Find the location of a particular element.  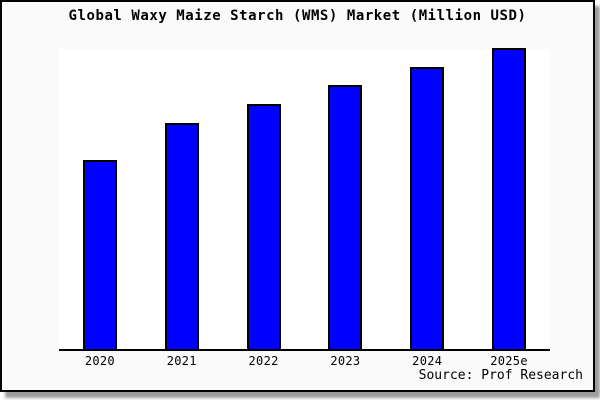

bar-2020 is located at coordinates (99, 254).